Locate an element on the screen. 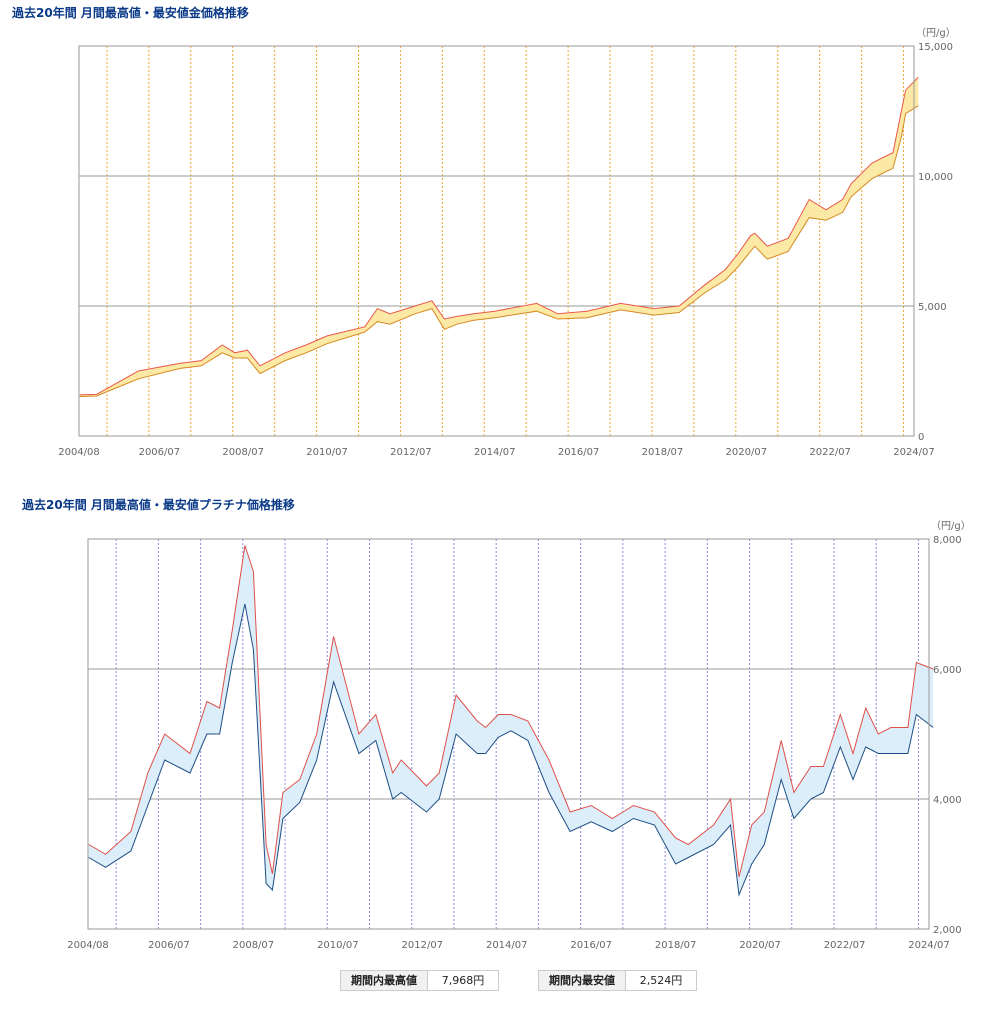  platinum-y-tick-label: 2,000 is located at coordinates (947, 930).